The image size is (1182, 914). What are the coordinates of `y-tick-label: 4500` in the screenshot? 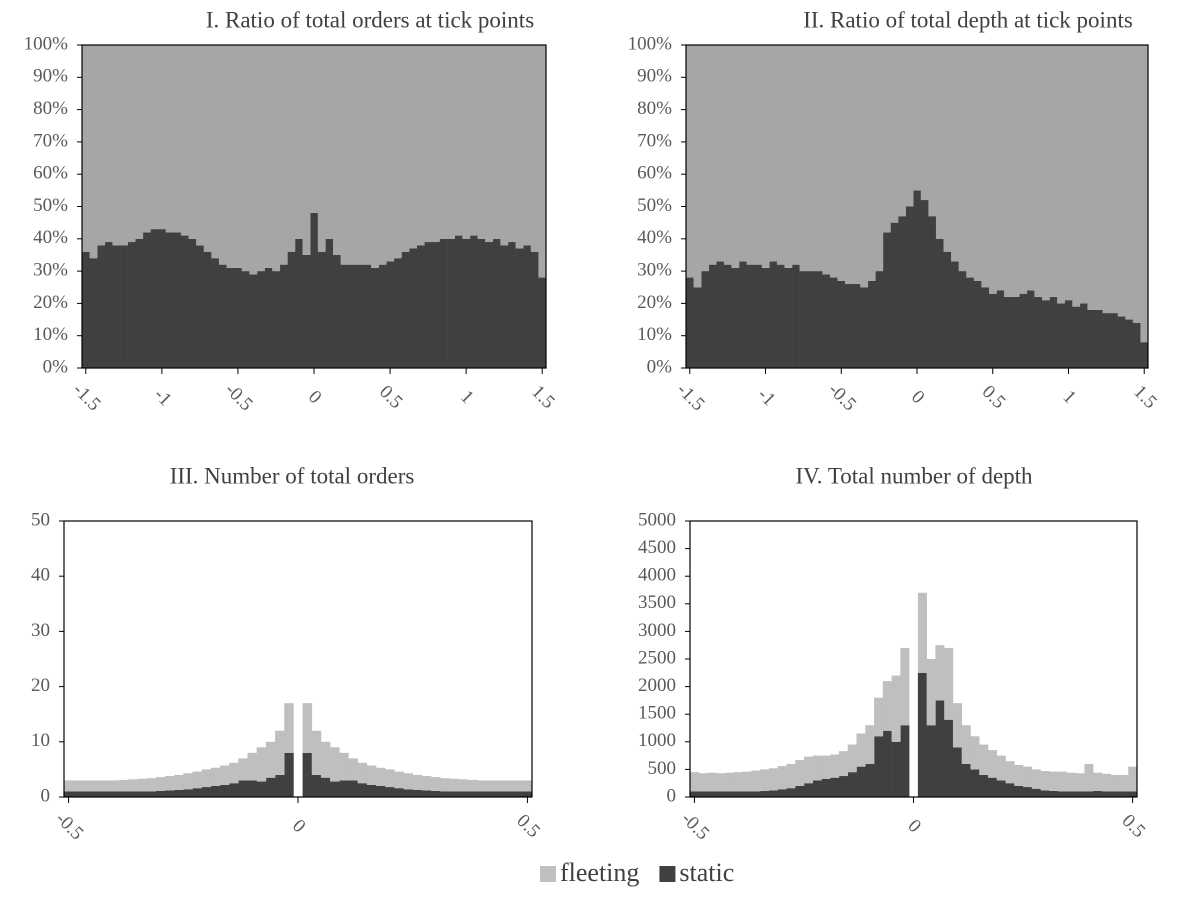 It's located at (657, 547).